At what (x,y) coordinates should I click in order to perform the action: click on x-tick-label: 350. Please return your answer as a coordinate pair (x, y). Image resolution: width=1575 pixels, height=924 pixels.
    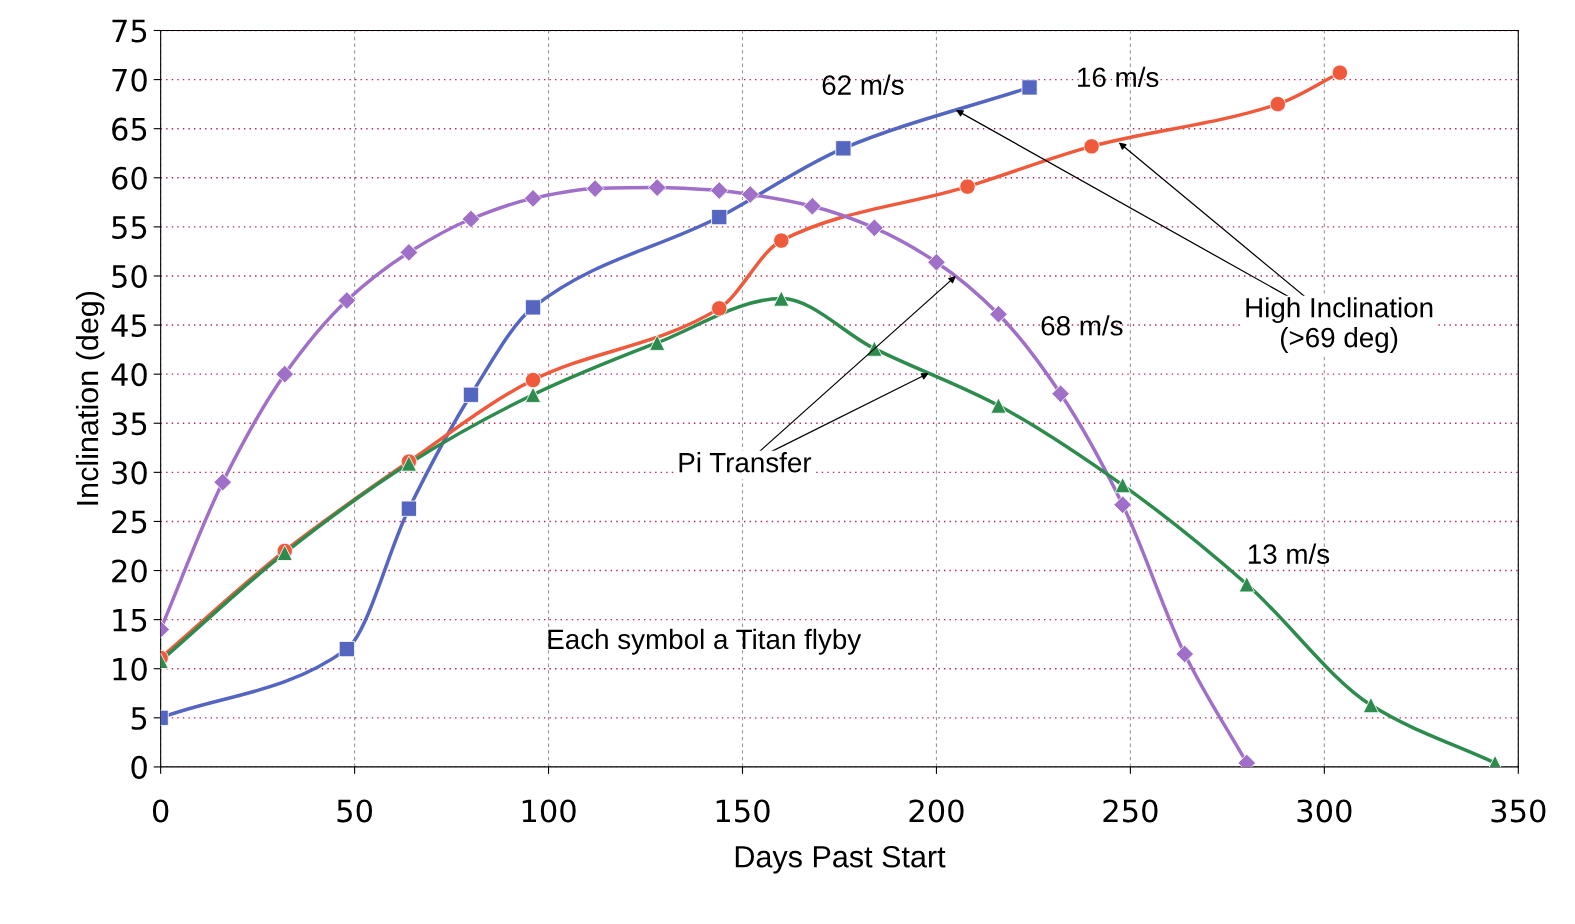
    Looking at the image, I should click on (1518, 811).